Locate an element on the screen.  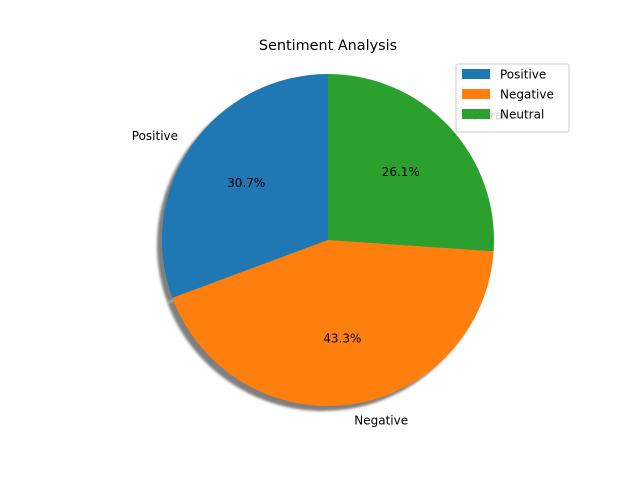
percent-label-negative: 43.3% is located at coordinates (342, 339).